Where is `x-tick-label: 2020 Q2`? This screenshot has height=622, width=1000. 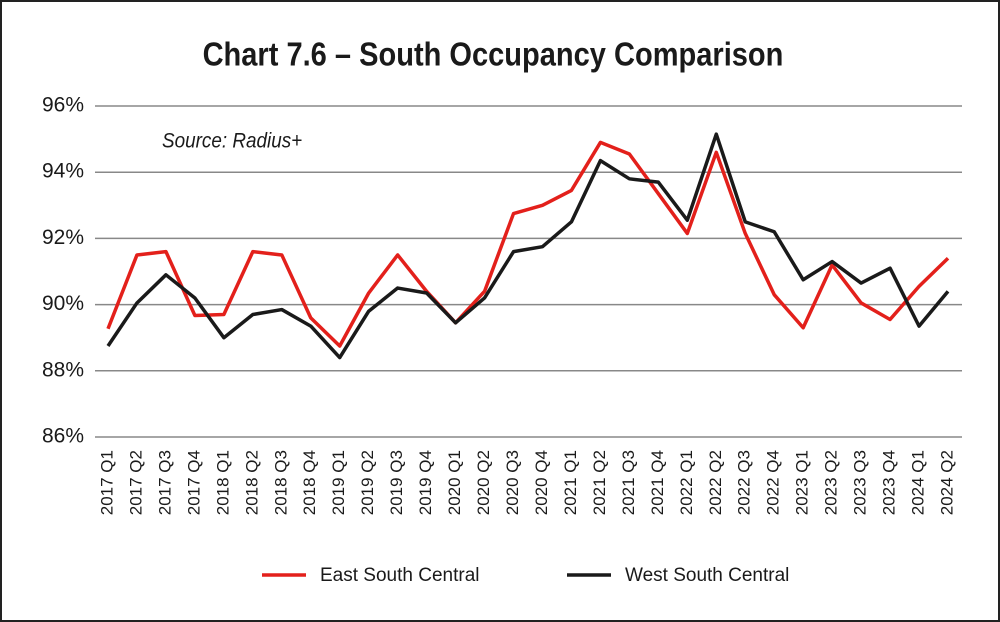 x-tick-label: 2020 Q2 is located at coordinates (483, 482).